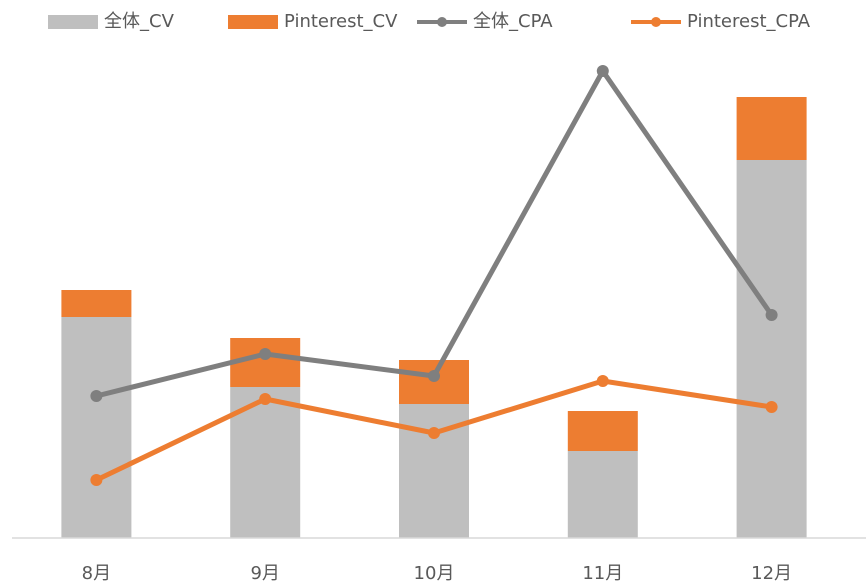 The width and height of the screenshot is (866, 585). I want to click on legend-label: Pinterest_CPA, so click(749, 21).